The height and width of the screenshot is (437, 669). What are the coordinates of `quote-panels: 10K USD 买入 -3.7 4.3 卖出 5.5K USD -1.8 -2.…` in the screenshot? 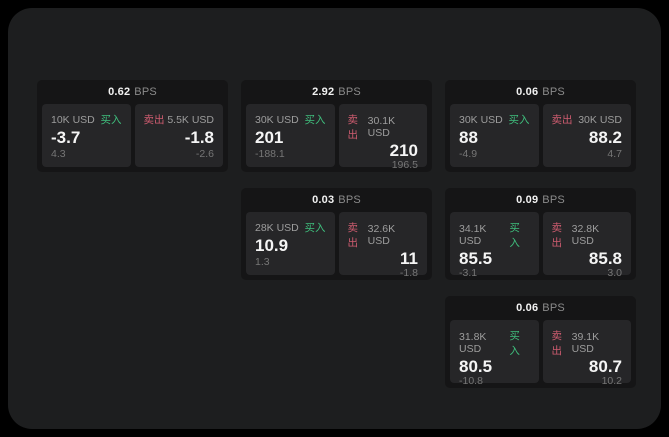 It's located at (132, 135).